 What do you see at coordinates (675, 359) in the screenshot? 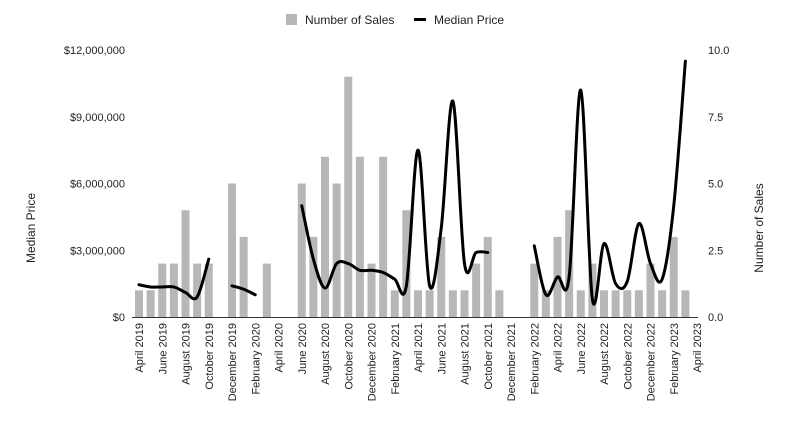
I see `x-axis-tick-label: February 2023` at bounding box center [675, 359].